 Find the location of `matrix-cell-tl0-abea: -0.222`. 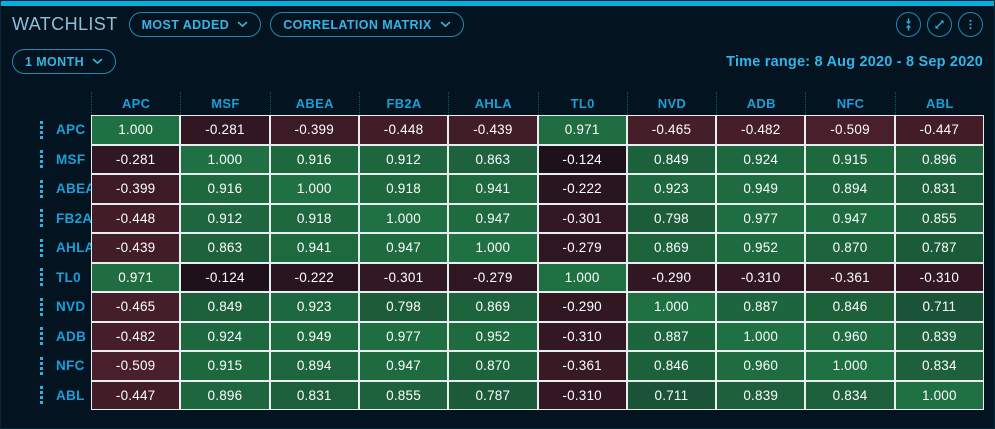

matrix-cell-tl0-abea: -0.222 is located at coordinates (314, 277).